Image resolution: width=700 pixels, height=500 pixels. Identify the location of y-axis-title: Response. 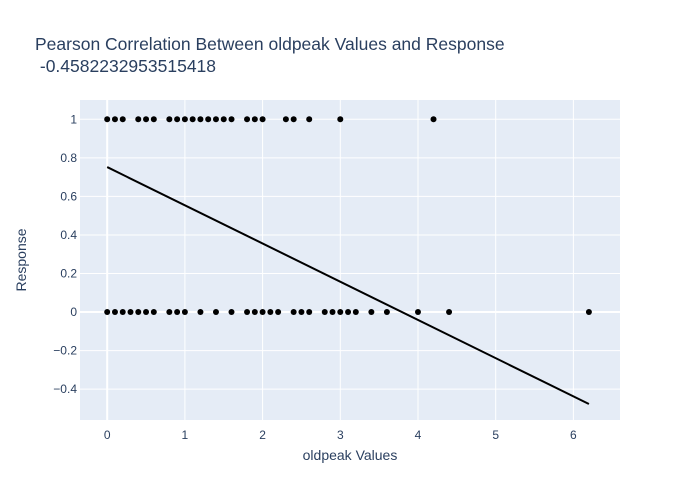
(21, 259).